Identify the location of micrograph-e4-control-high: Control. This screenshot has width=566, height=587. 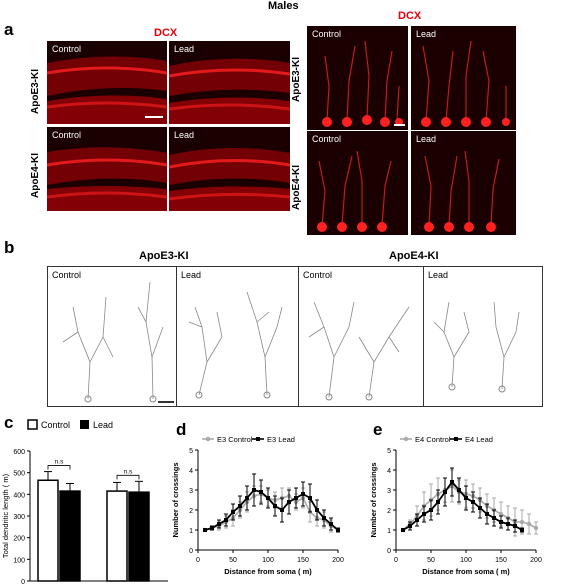
(357, 183).